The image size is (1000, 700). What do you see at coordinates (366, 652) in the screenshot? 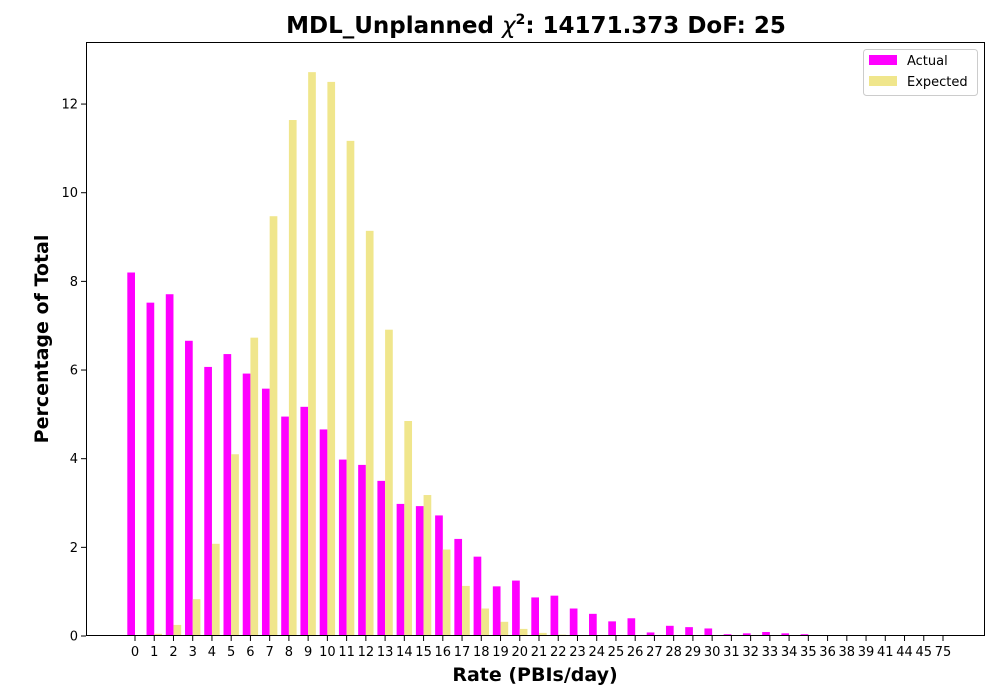
I see `x-tick-label: 12` at bounding box center [366, 652].